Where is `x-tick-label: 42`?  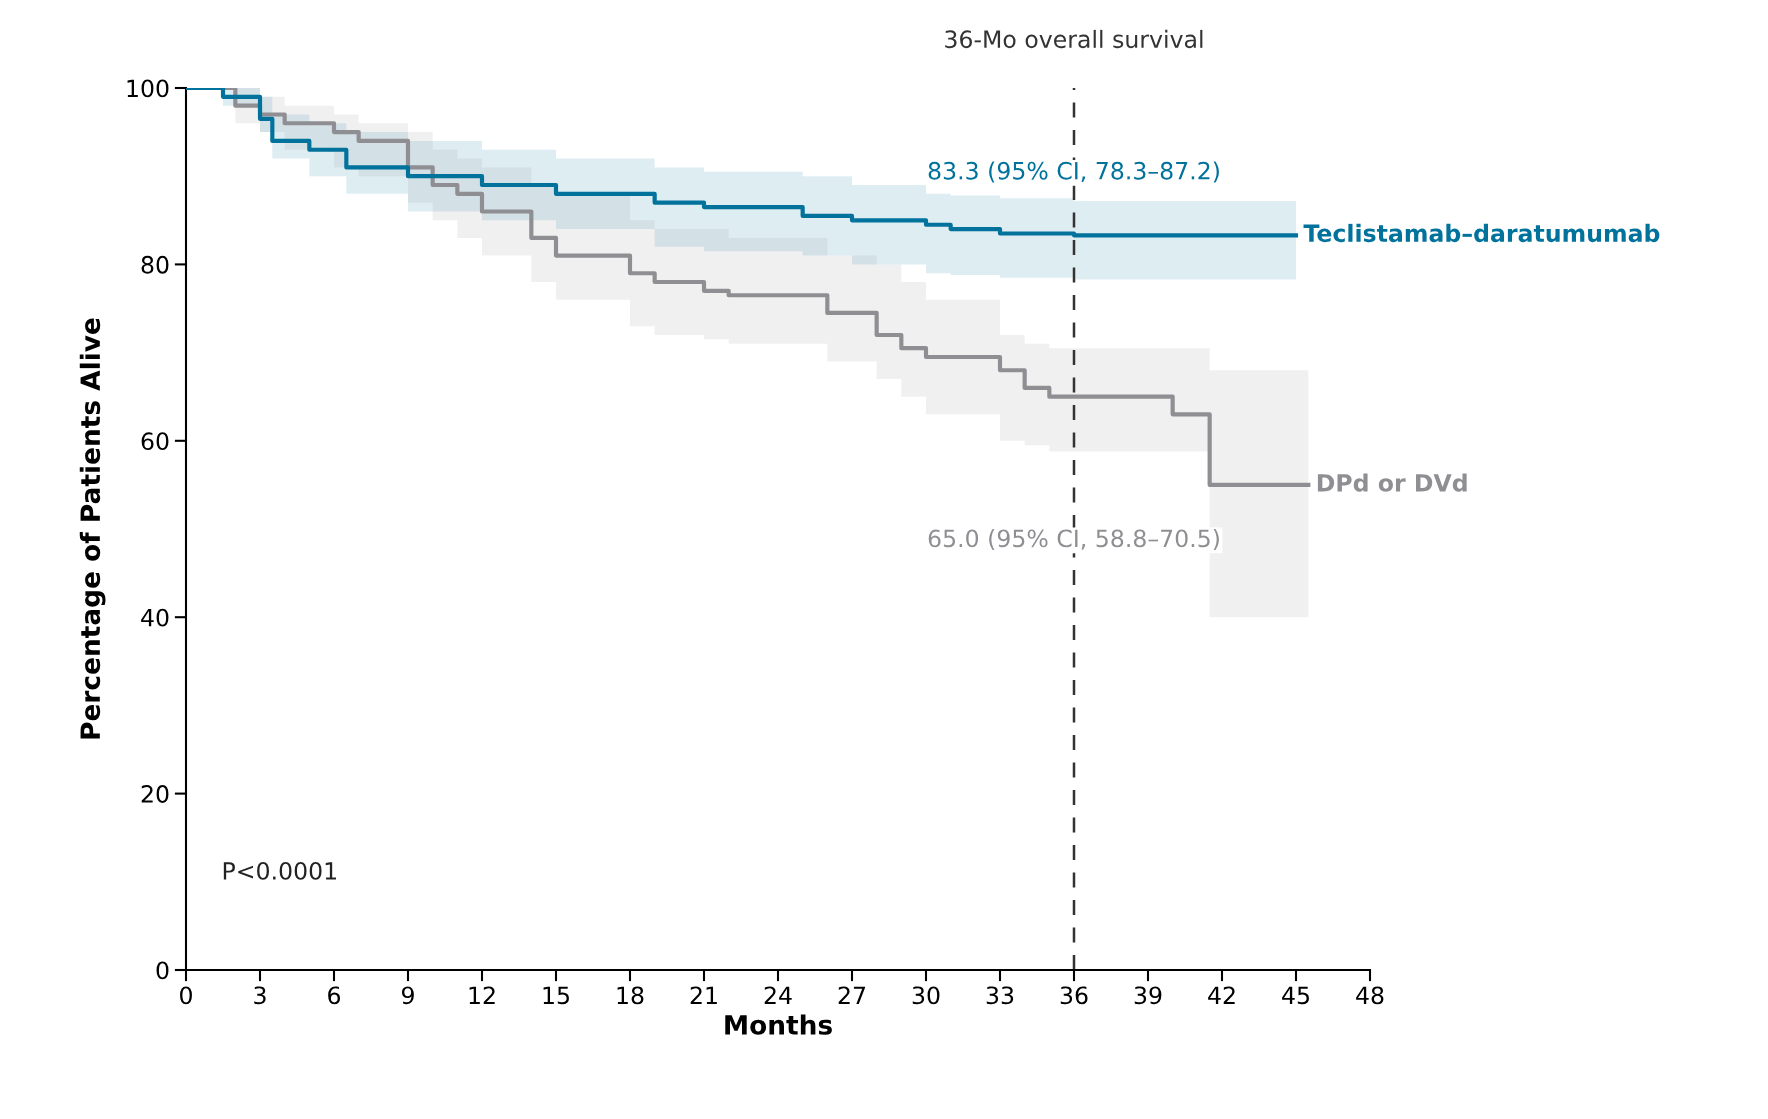
x-tick-label: 42 is located at coordinates (1221, 995).